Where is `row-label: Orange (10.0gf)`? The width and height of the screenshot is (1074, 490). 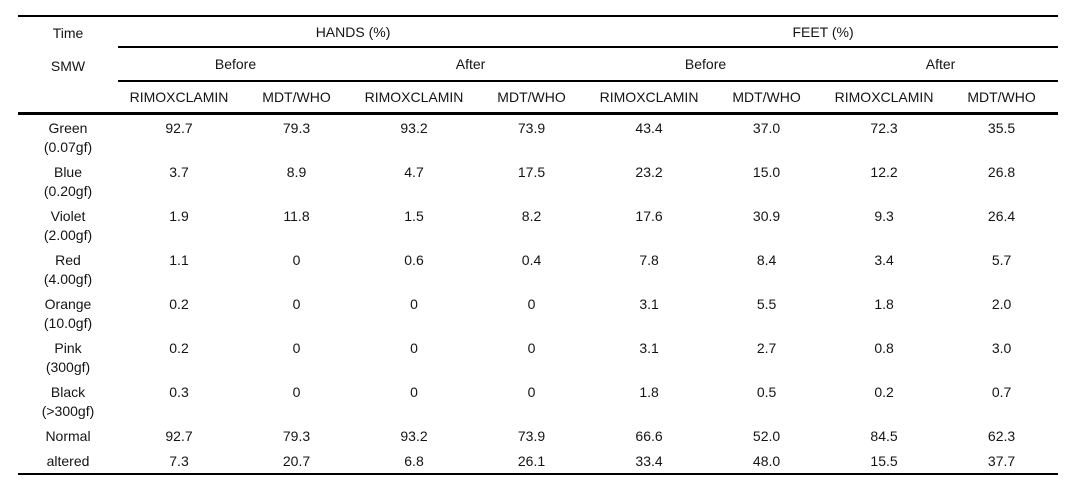 row-label: Orange (10.0gf) is located at coordinates (68, 313).